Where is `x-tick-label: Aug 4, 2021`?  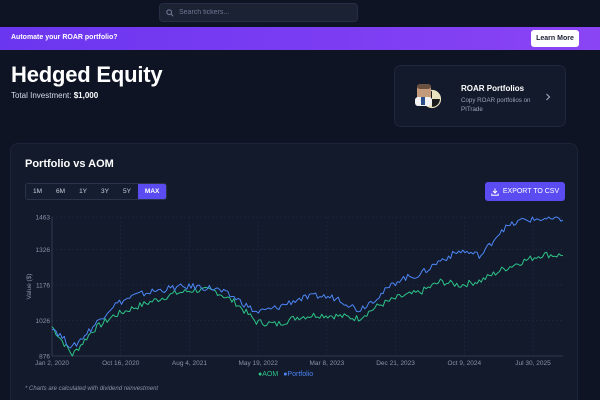
x-tick-label: Aug 4, 2021 is located at coordinates (189, 363).